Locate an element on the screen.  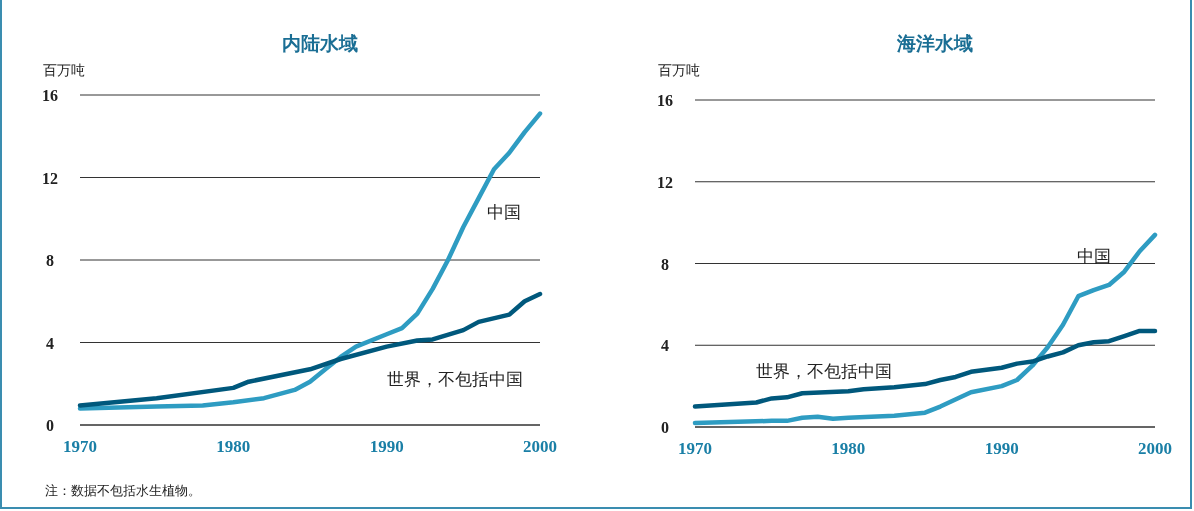
text: 注：数据不包括水生植物。 is located at coordinates (123, 490).